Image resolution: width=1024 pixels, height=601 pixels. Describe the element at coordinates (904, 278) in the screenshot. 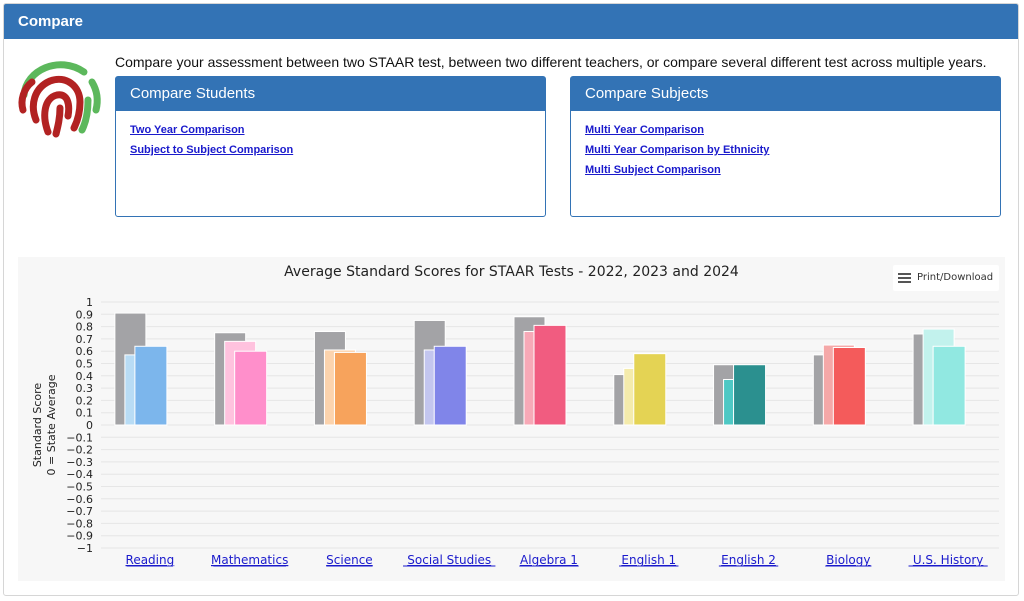

I see `hamburger-menu-icon` at that location.